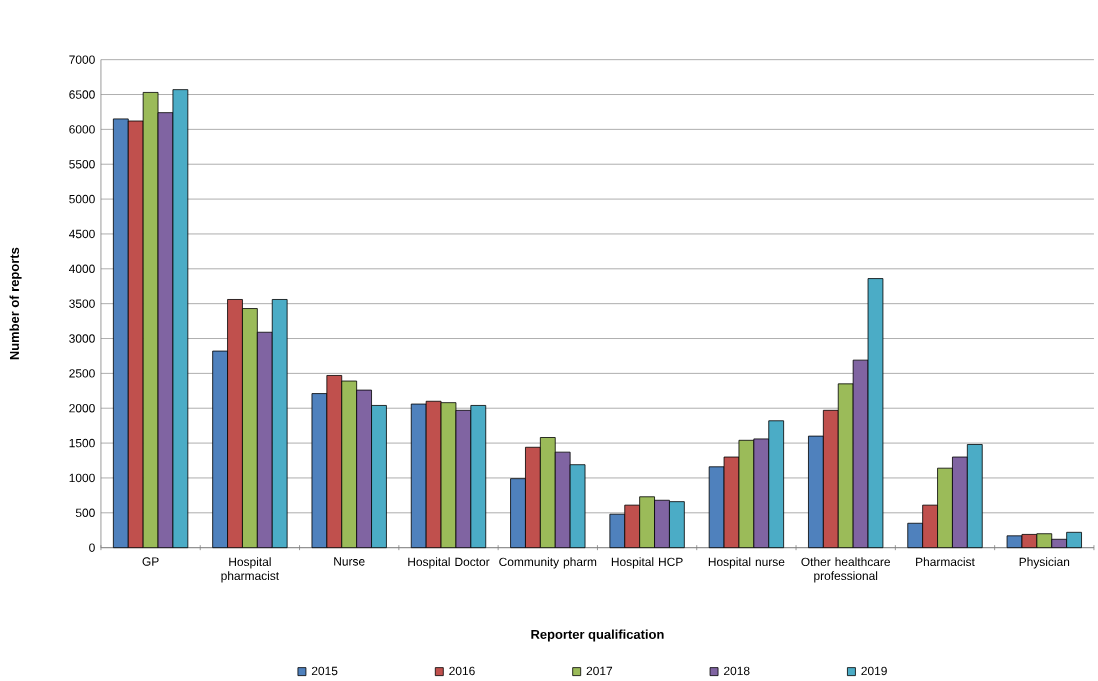 The height and width of the screenshot is (681, 1098). What do you see at coordinates (82, 478) in the screenshot?
I see `y-tick-label: 1000` at bounding box center [82, 478].